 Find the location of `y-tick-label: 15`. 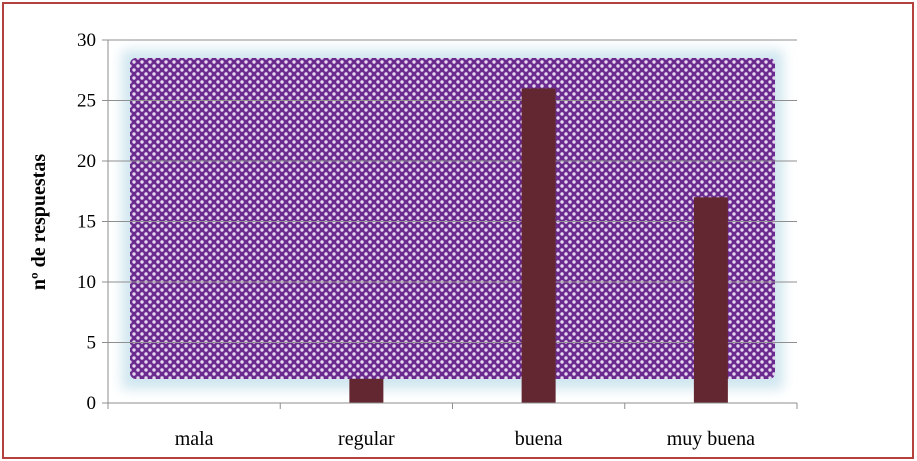

y-tick-label: 15 is located at coordinates (86, 222).